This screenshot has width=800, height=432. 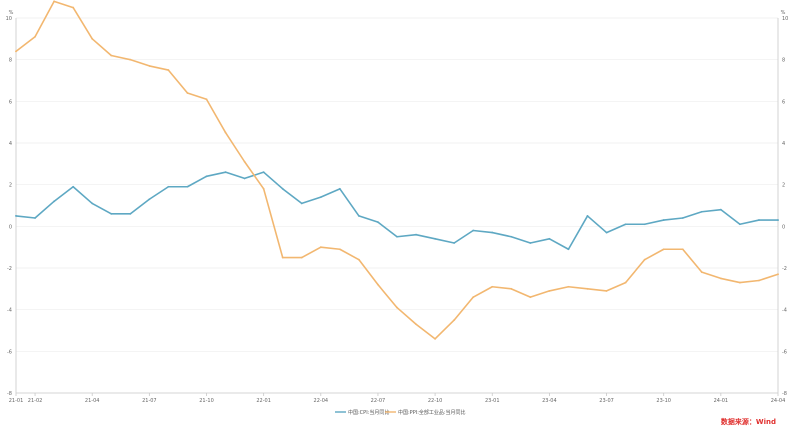 I want to click on x-tick-label: 21-01, so click(x=16, y=401).